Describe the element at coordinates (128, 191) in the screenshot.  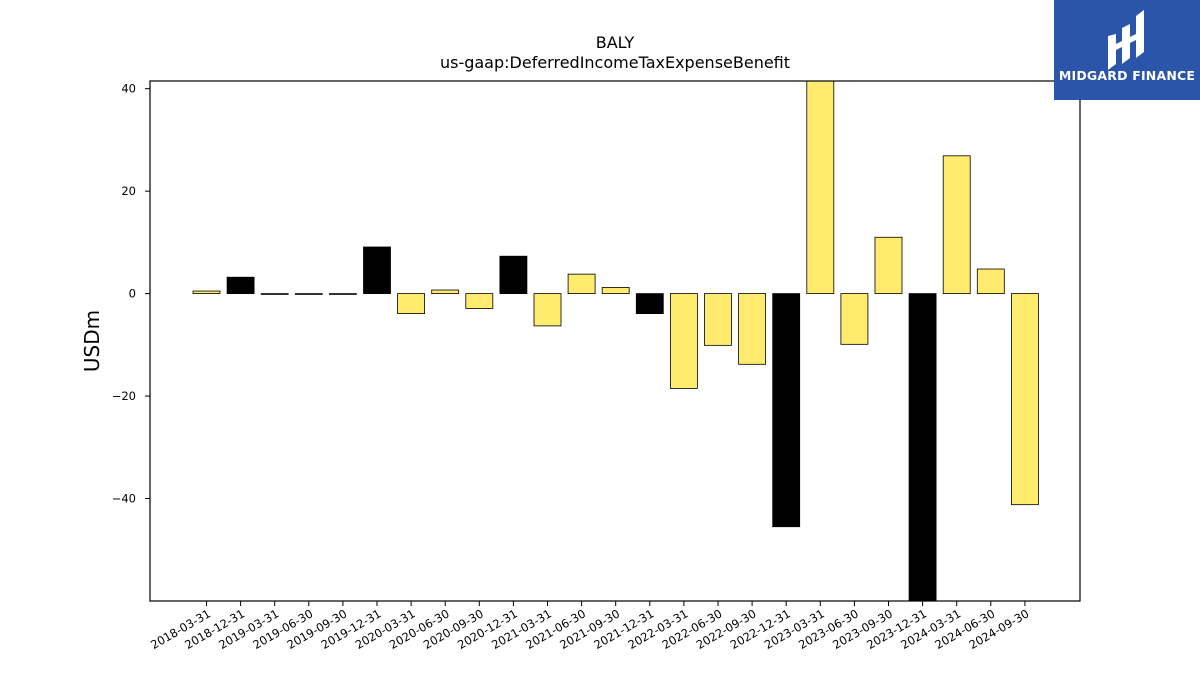
I see `y-tick-label: 20` at that location.